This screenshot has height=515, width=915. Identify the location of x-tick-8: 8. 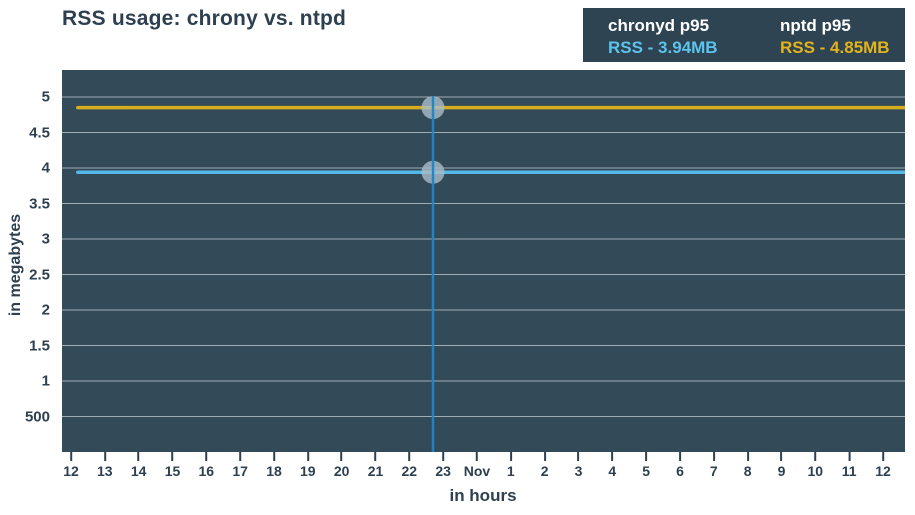
(748, 465).